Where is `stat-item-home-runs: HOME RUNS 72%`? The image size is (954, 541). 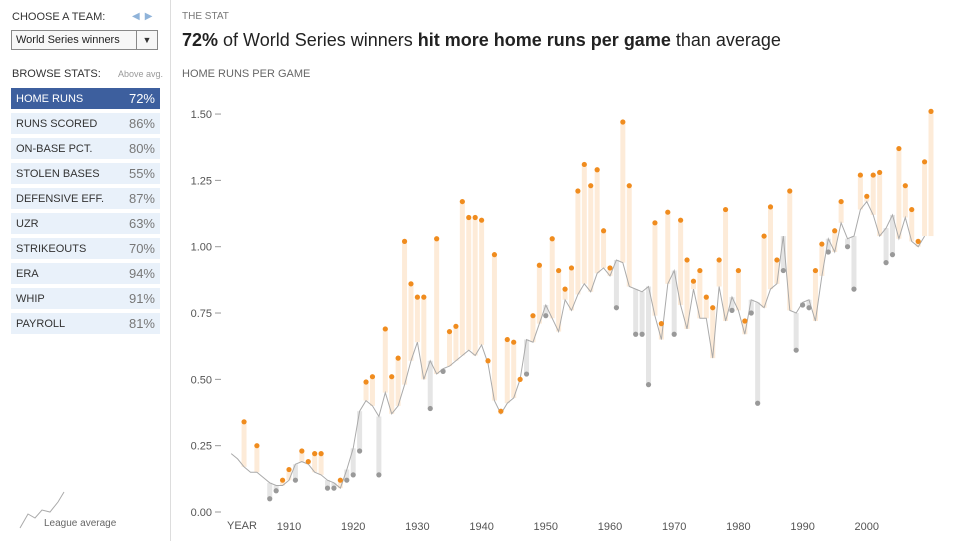 stat-item-home-runs: HOME RUNS 72% is located at coordinates (85, 98).